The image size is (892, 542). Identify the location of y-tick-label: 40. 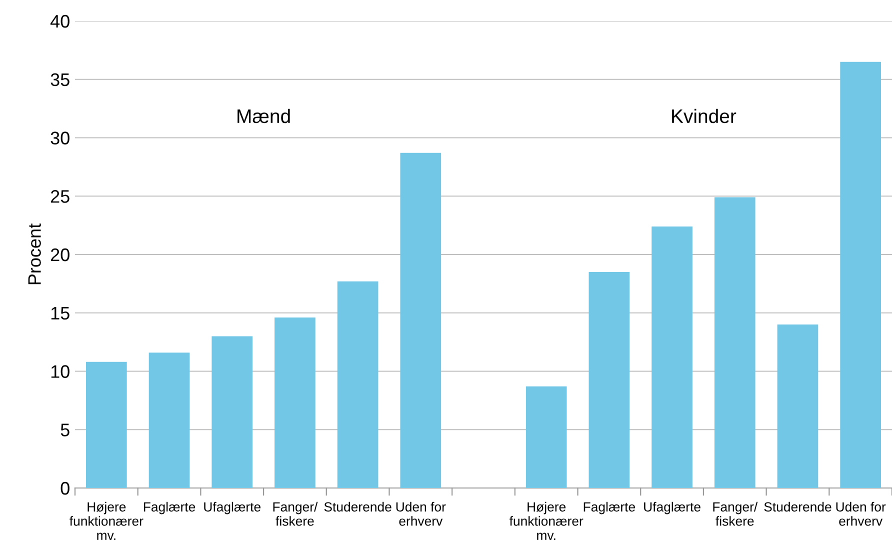
(60, 21).